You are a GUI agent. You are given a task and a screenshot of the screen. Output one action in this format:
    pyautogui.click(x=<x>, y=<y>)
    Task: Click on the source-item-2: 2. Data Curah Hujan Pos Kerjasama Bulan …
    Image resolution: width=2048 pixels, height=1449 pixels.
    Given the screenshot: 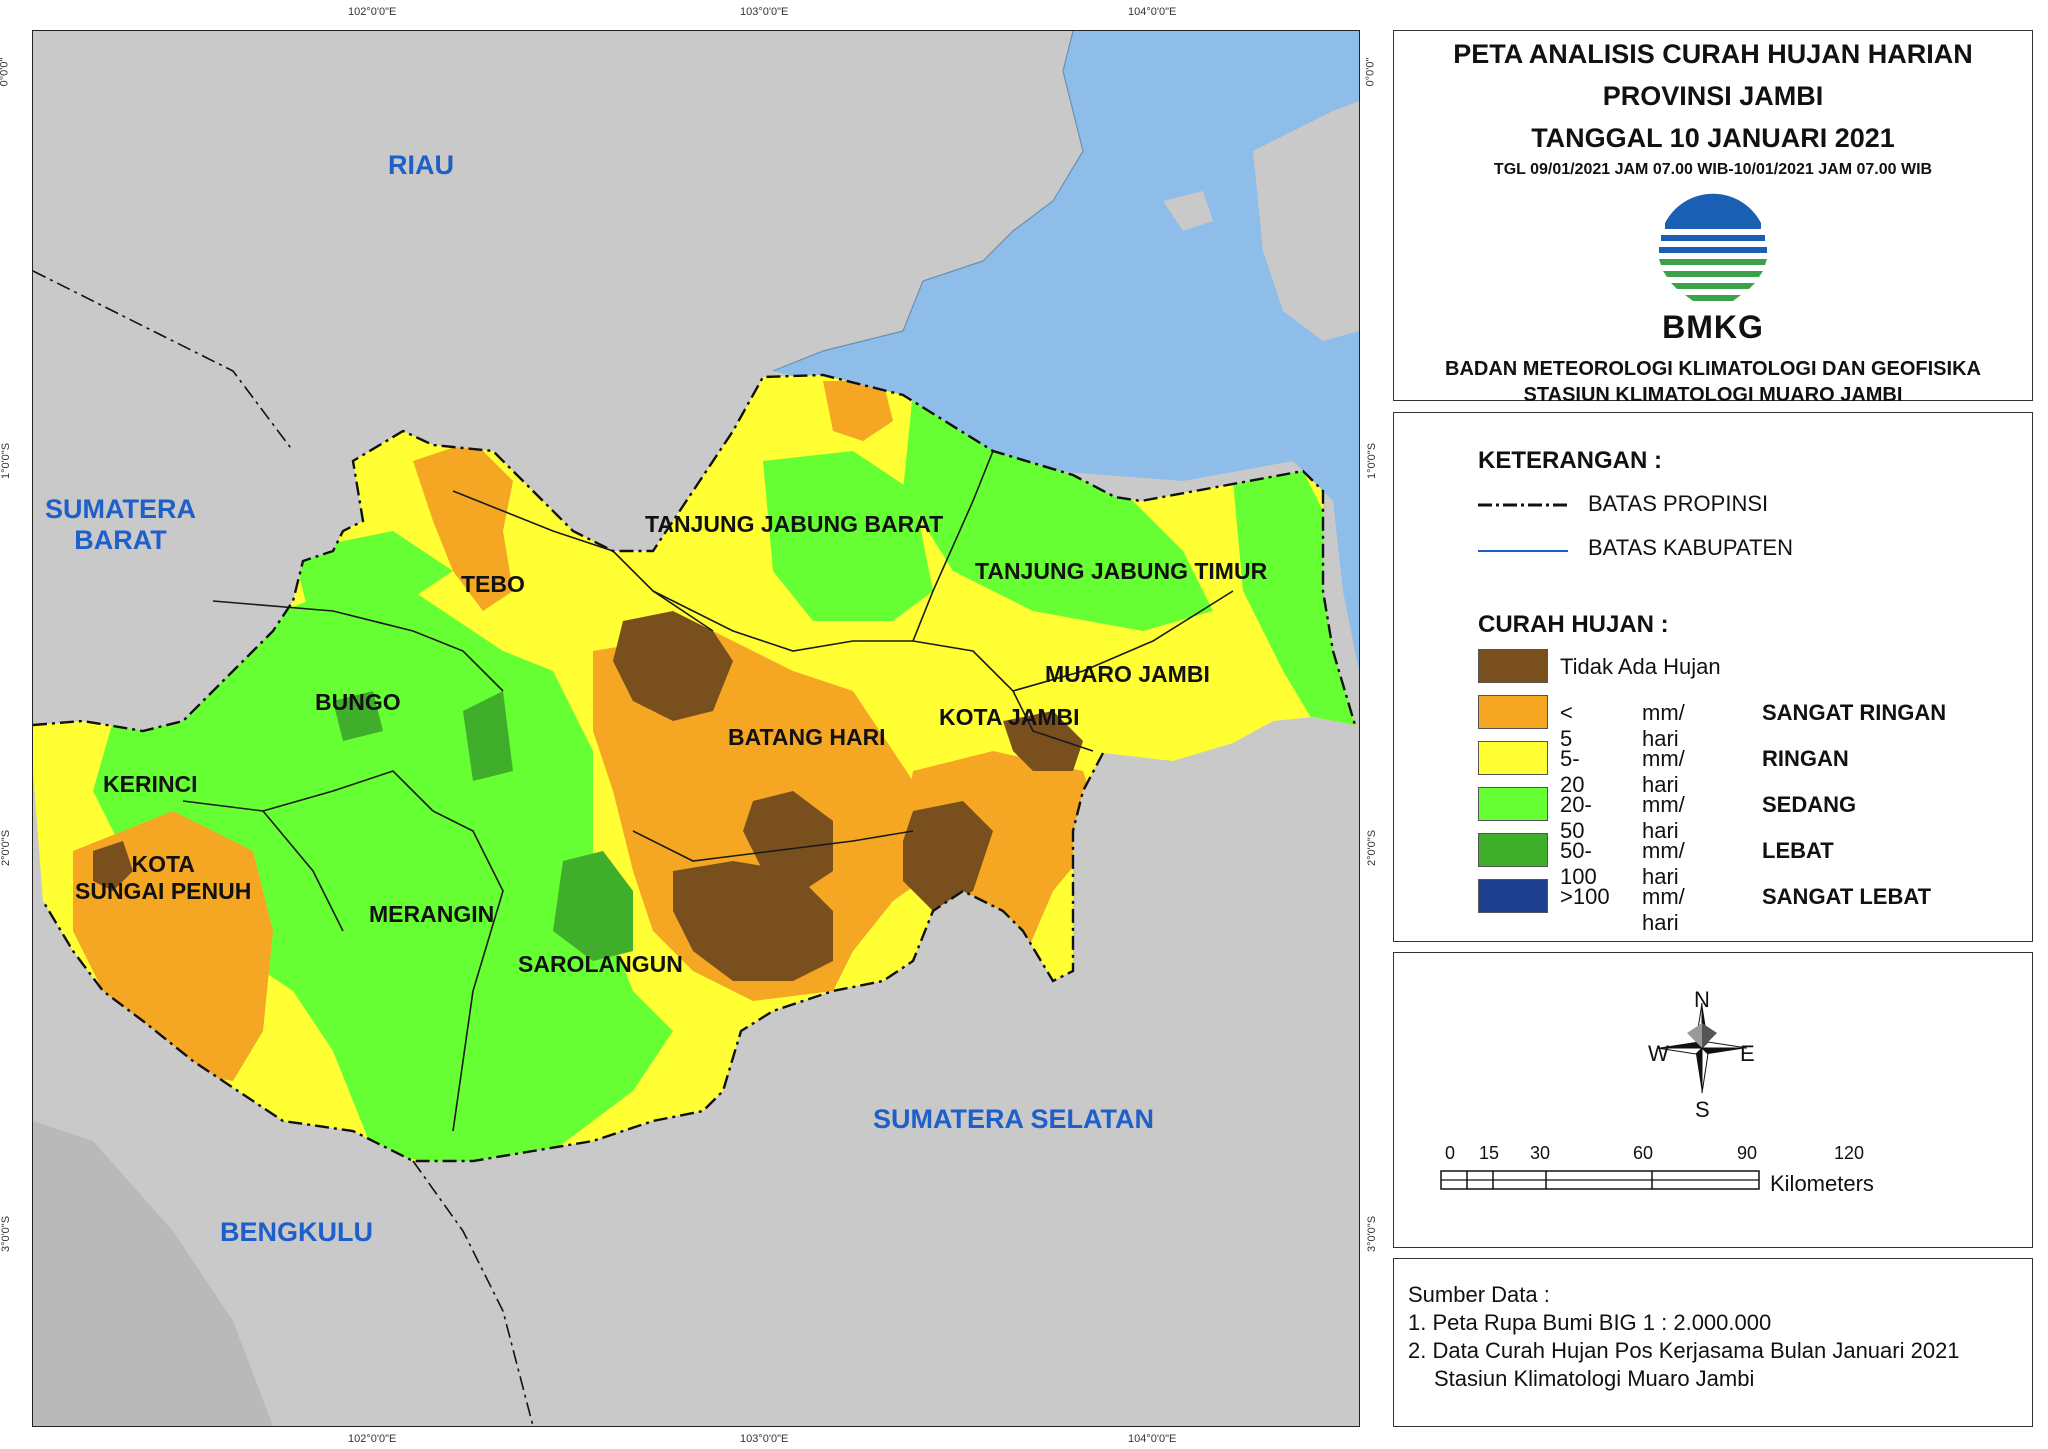 What is the action you would take?
    pyautogui.click(x=1684, y=1350)
    